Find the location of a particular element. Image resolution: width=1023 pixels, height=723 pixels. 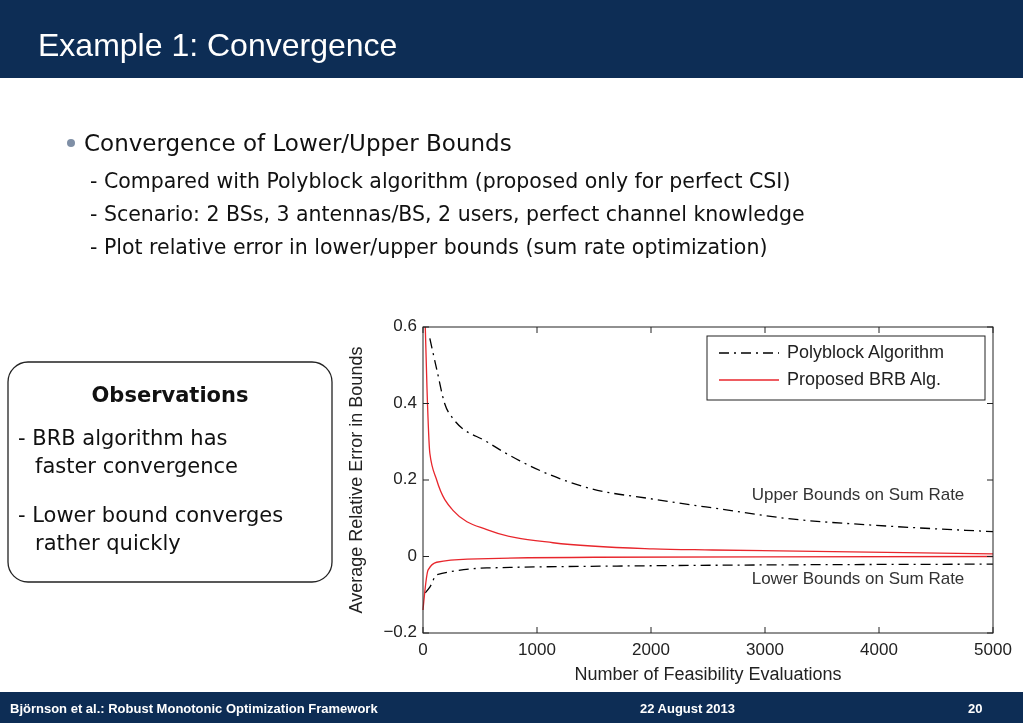

x-tick-label: 5000 is located at coordinates (993, 649).